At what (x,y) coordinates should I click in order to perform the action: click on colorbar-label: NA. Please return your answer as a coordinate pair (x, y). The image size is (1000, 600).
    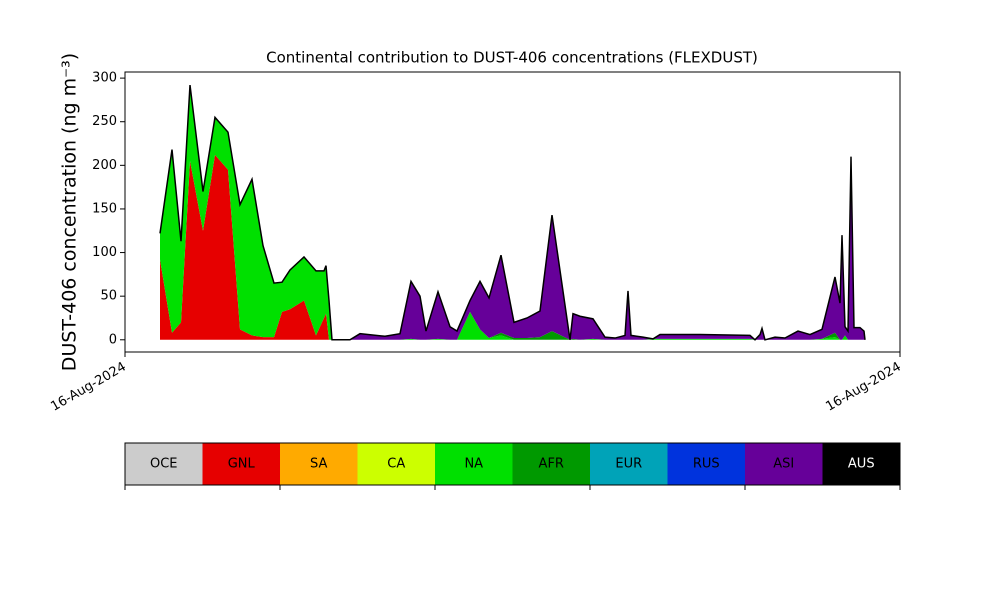
    Looking at the image, I should click on (473, 464).